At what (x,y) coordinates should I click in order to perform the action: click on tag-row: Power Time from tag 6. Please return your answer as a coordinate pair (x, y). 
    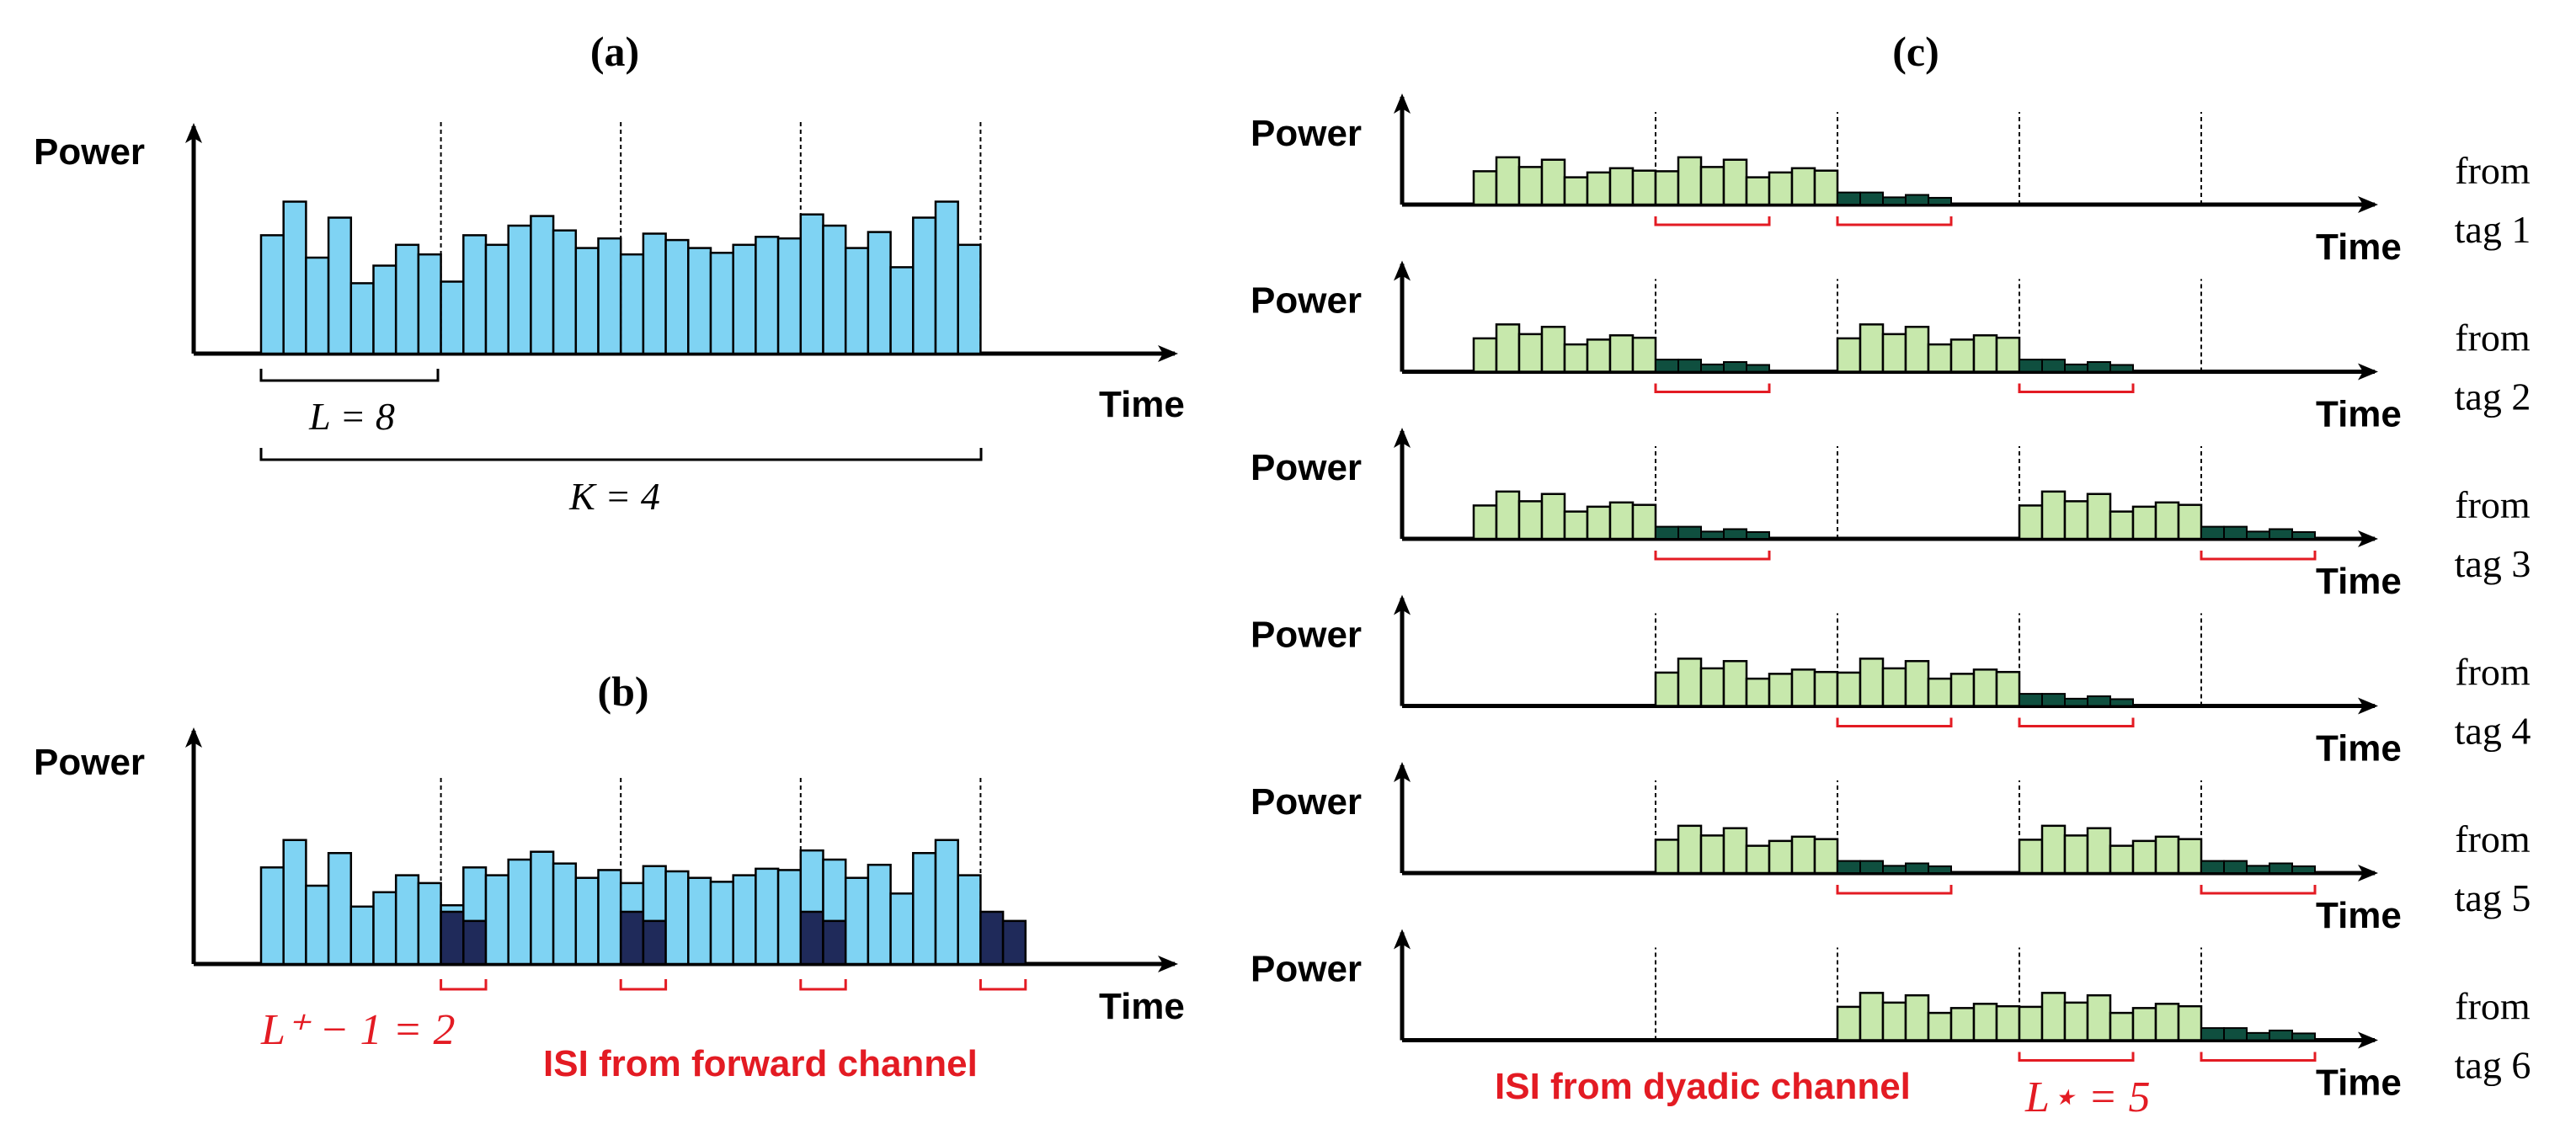
    Looking at the image, I should click on (1891, 1017).